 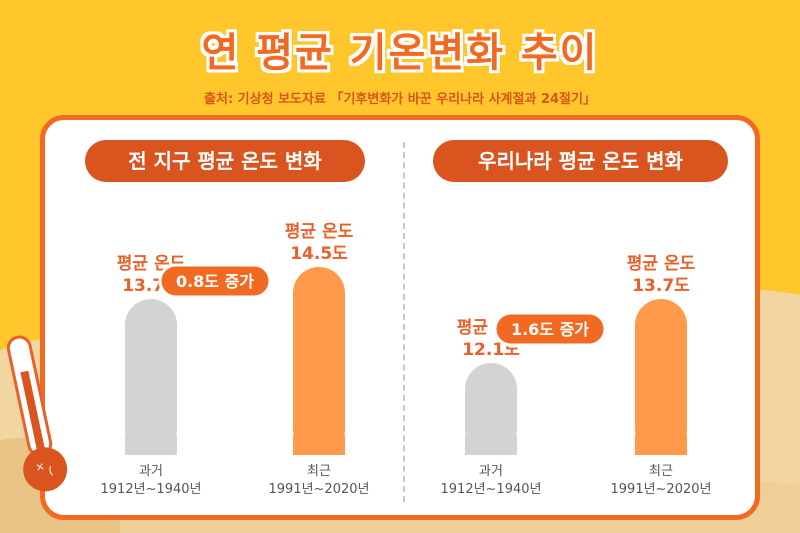 I want to click on panel-divider, so click(x=404, y=322).